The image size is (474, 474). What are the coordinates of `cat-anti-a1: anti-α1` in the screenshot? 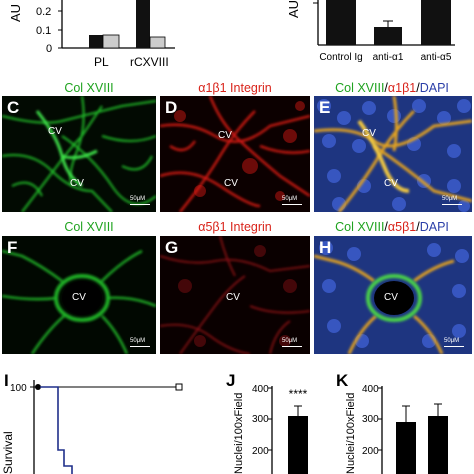 It's located at (388, 57).